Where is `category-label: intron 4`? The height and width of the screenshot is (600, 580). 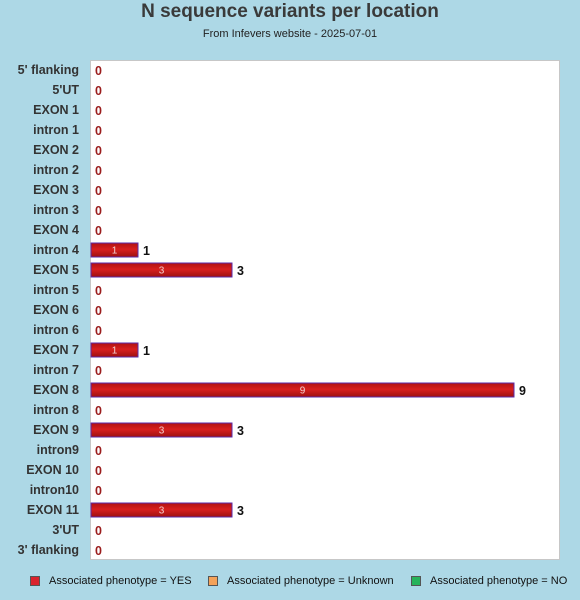 category-label: intron 4 is located at coordinates (56, 250).